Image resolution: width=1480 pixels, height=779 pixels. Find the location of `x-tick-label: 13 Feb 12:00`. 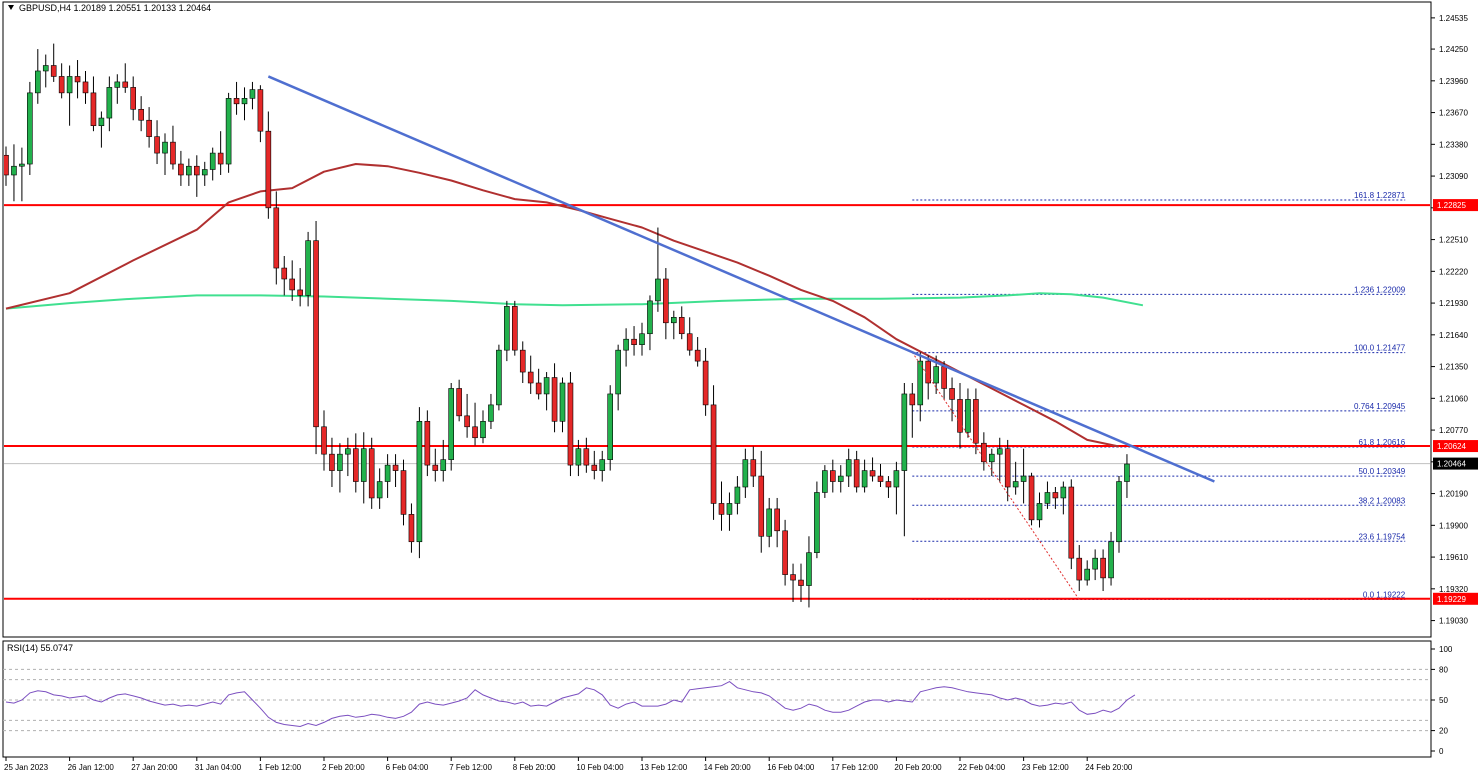

x-tick-label: 13 Feb 12:00 is located at coordinates (664, 767).